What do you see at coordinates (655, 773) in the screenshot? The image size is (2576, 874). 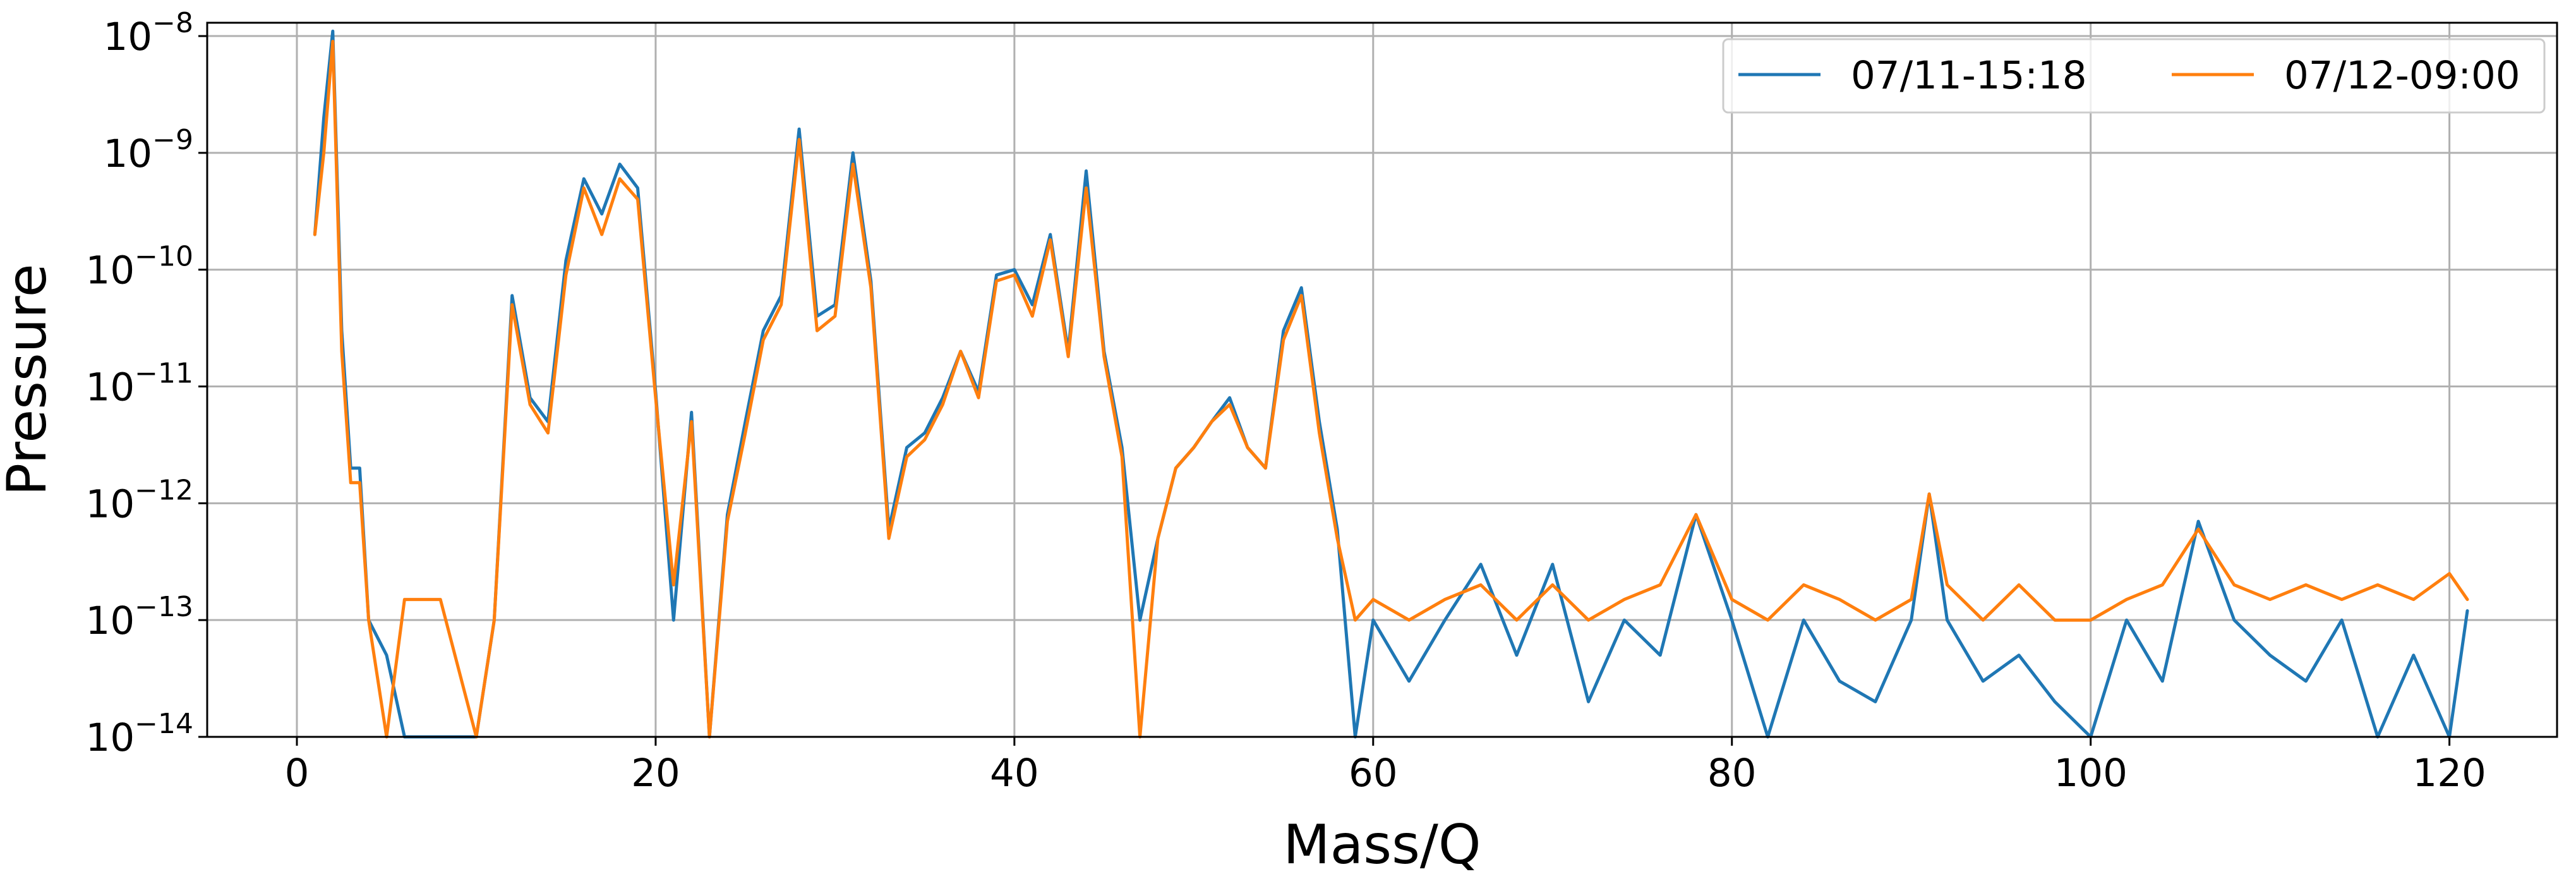 I see `x-tick-label: 20` at bounding box center [655, 773].